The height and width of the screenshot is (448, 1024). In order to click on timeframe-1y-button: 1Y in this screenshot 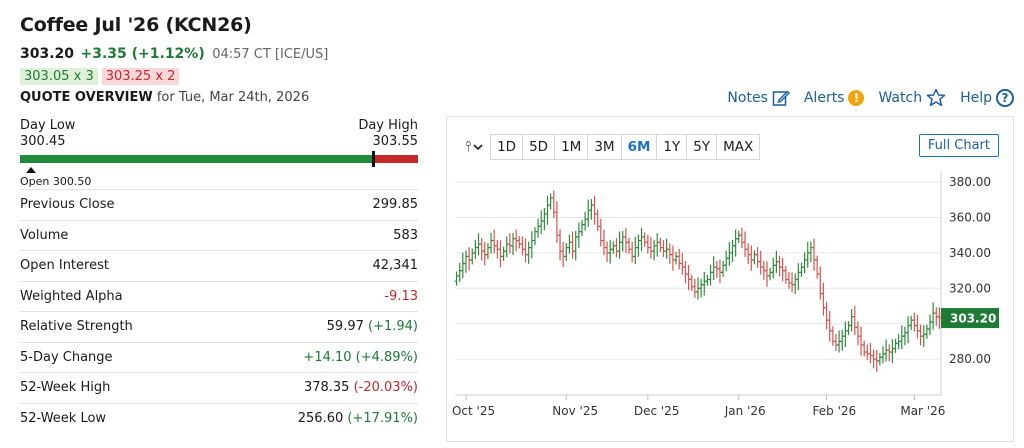, I will do `click(672, 147)`.